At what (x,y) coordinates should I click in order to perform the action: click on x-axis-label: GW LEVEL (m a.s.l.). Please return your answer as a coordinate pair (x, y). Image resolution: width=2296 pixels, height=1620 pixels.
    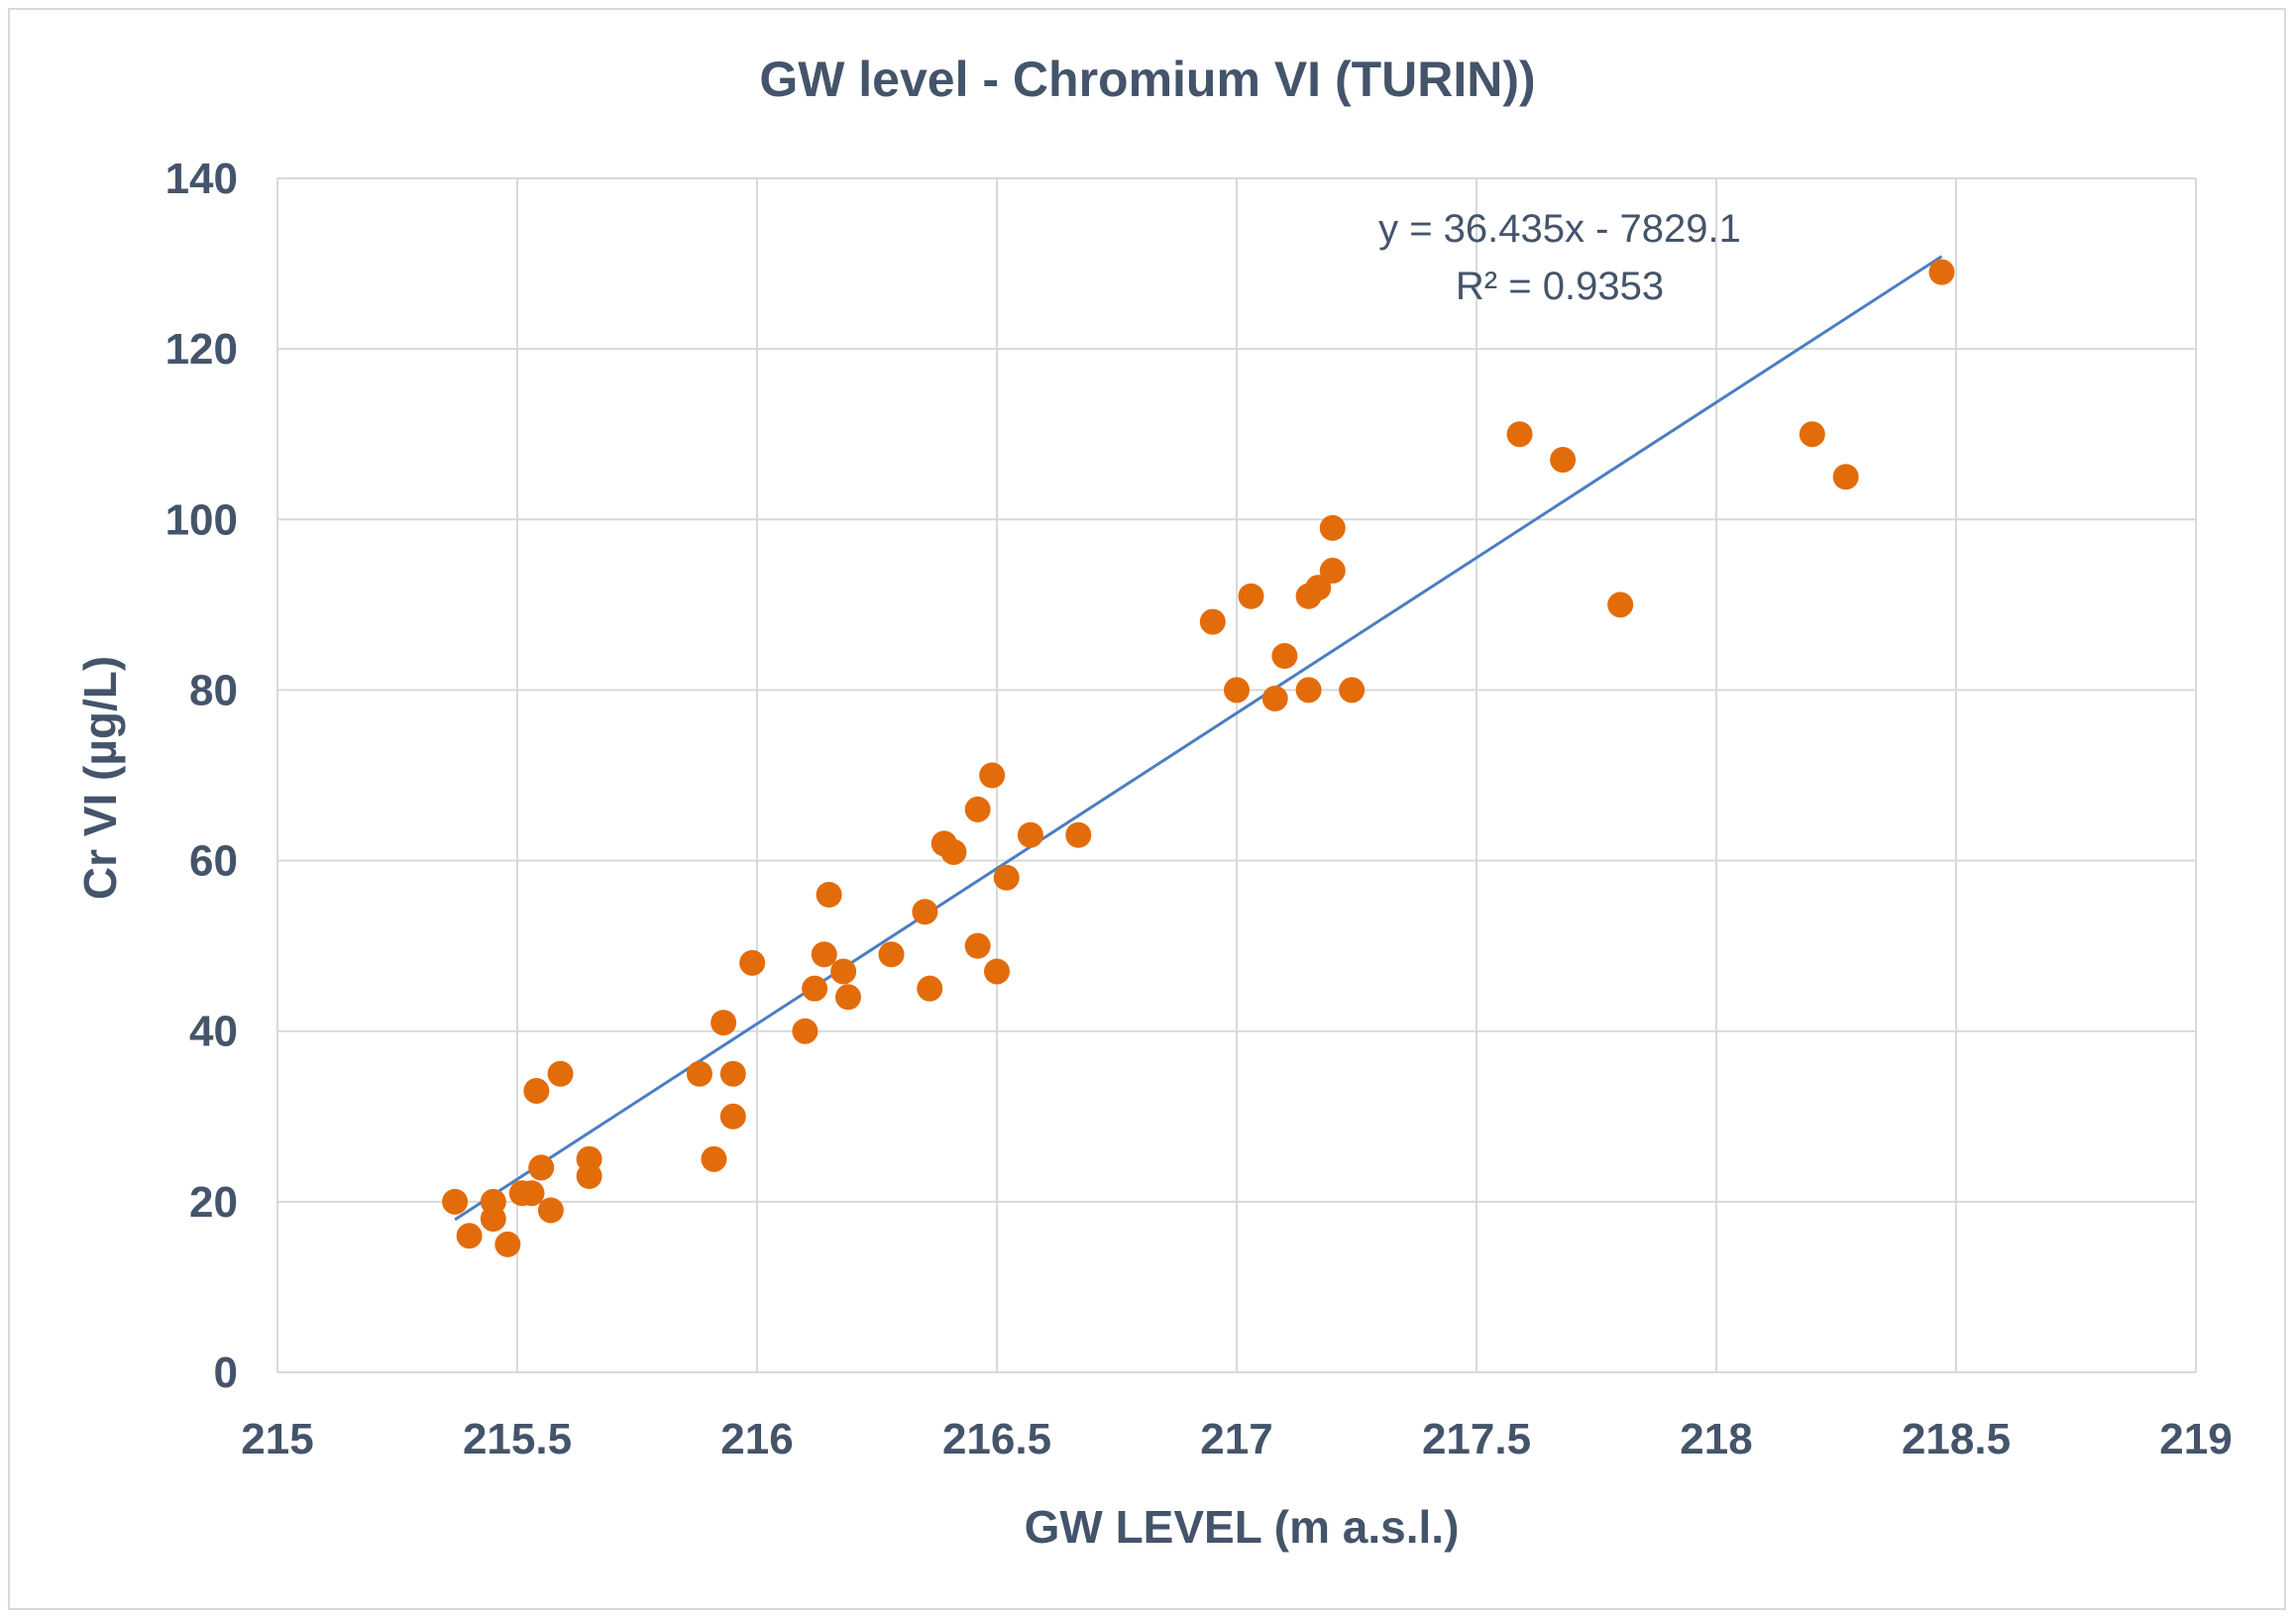
    Looking at the image, I should click on (1242, 1527).